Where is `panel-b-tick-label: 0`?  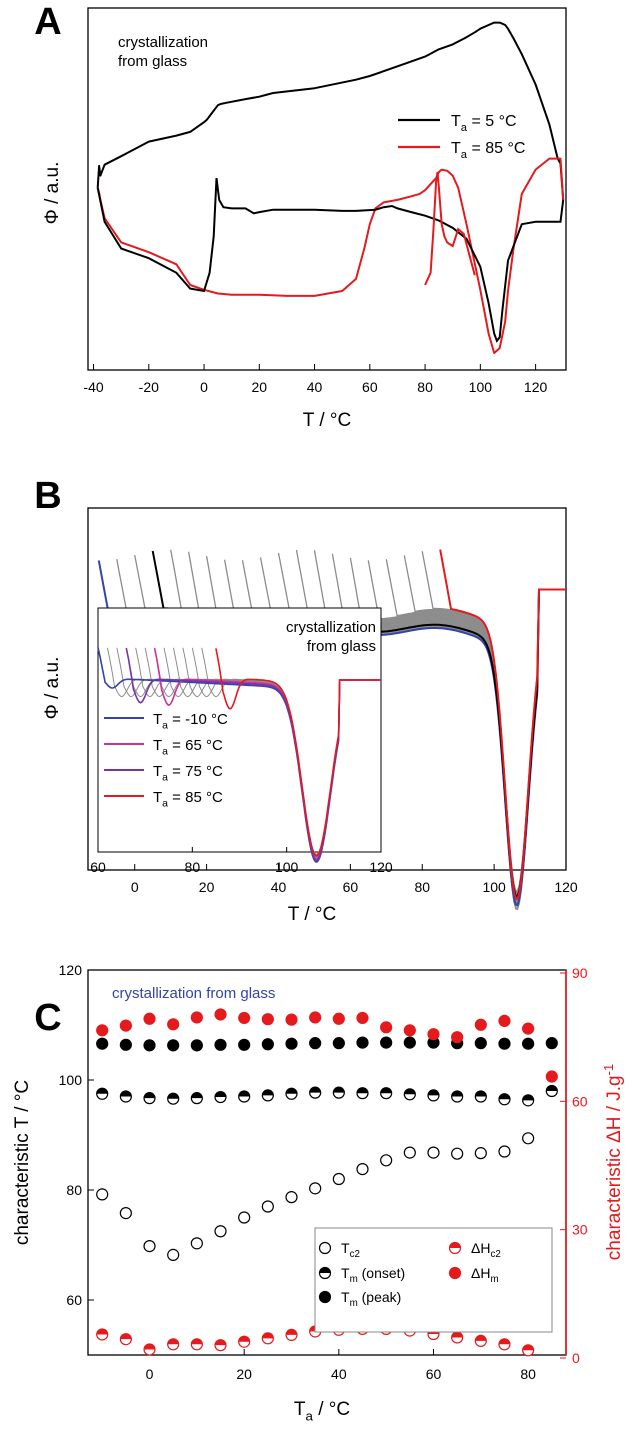 panel-b-tick-label: 0 is located at coordinates (135, 887).